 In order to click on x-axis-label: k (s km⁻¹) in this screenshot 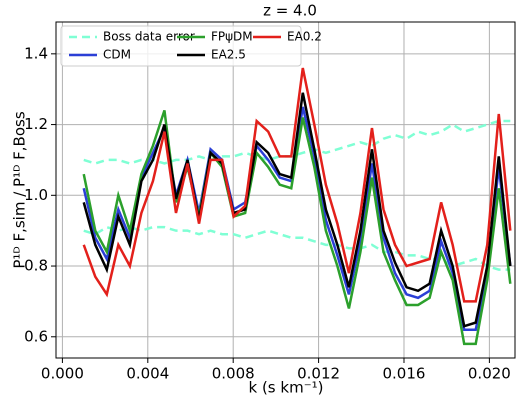, I will do `click(286, 388)`.